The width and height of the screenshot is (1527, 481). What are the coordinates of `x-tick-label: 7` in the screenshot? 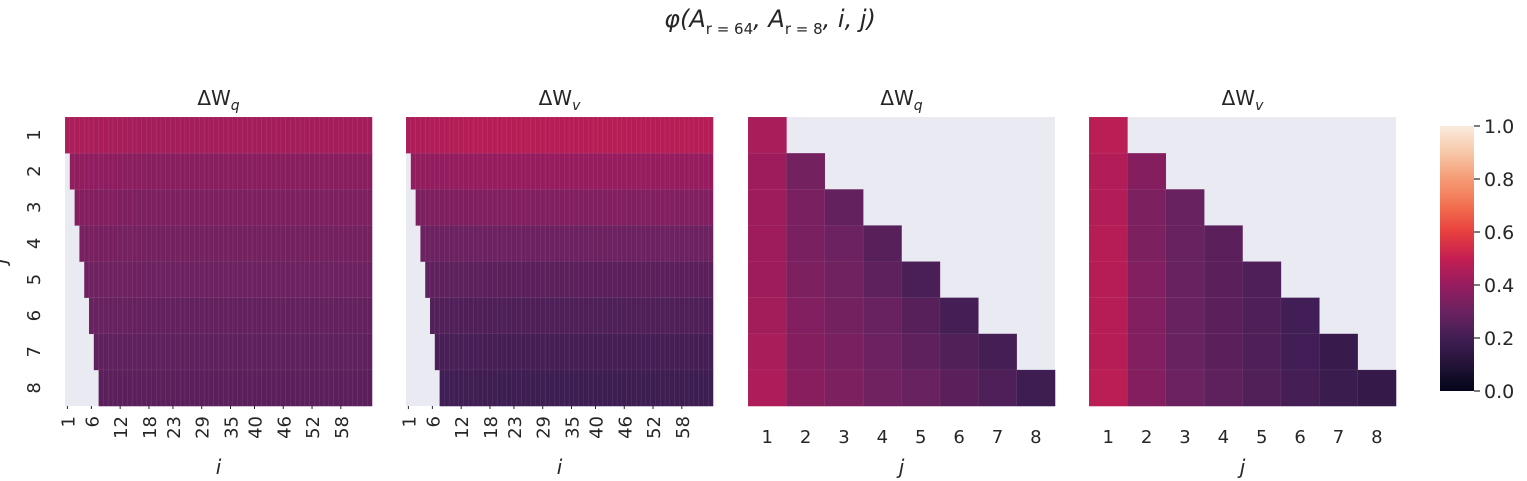 It's located at (1338, 437).